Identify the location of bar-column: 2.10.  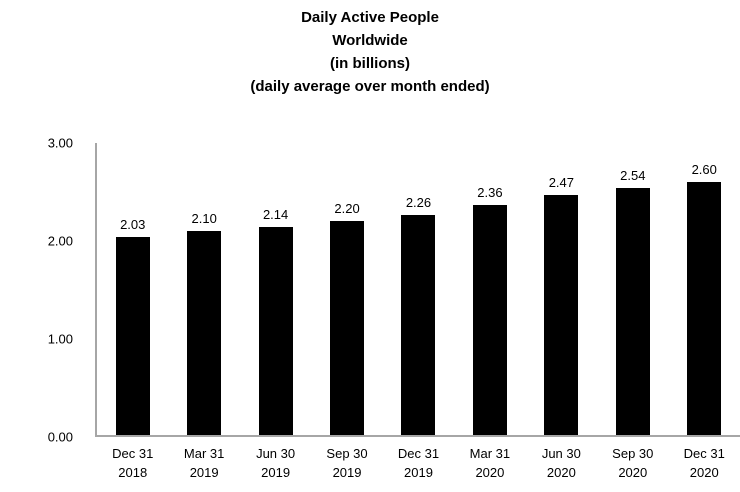
(203, 289).